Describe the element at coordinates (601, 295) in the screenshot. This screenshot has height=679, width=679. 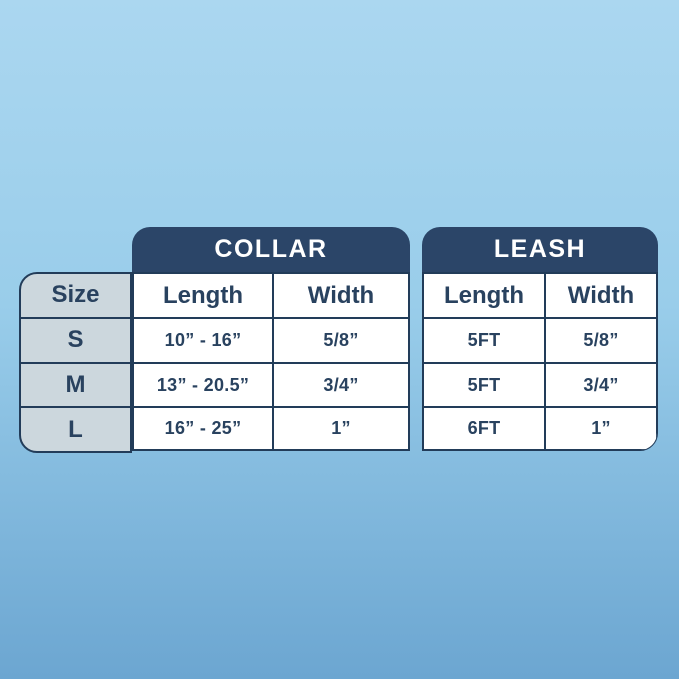
I see `leash-column-header-width: Width` at that location.